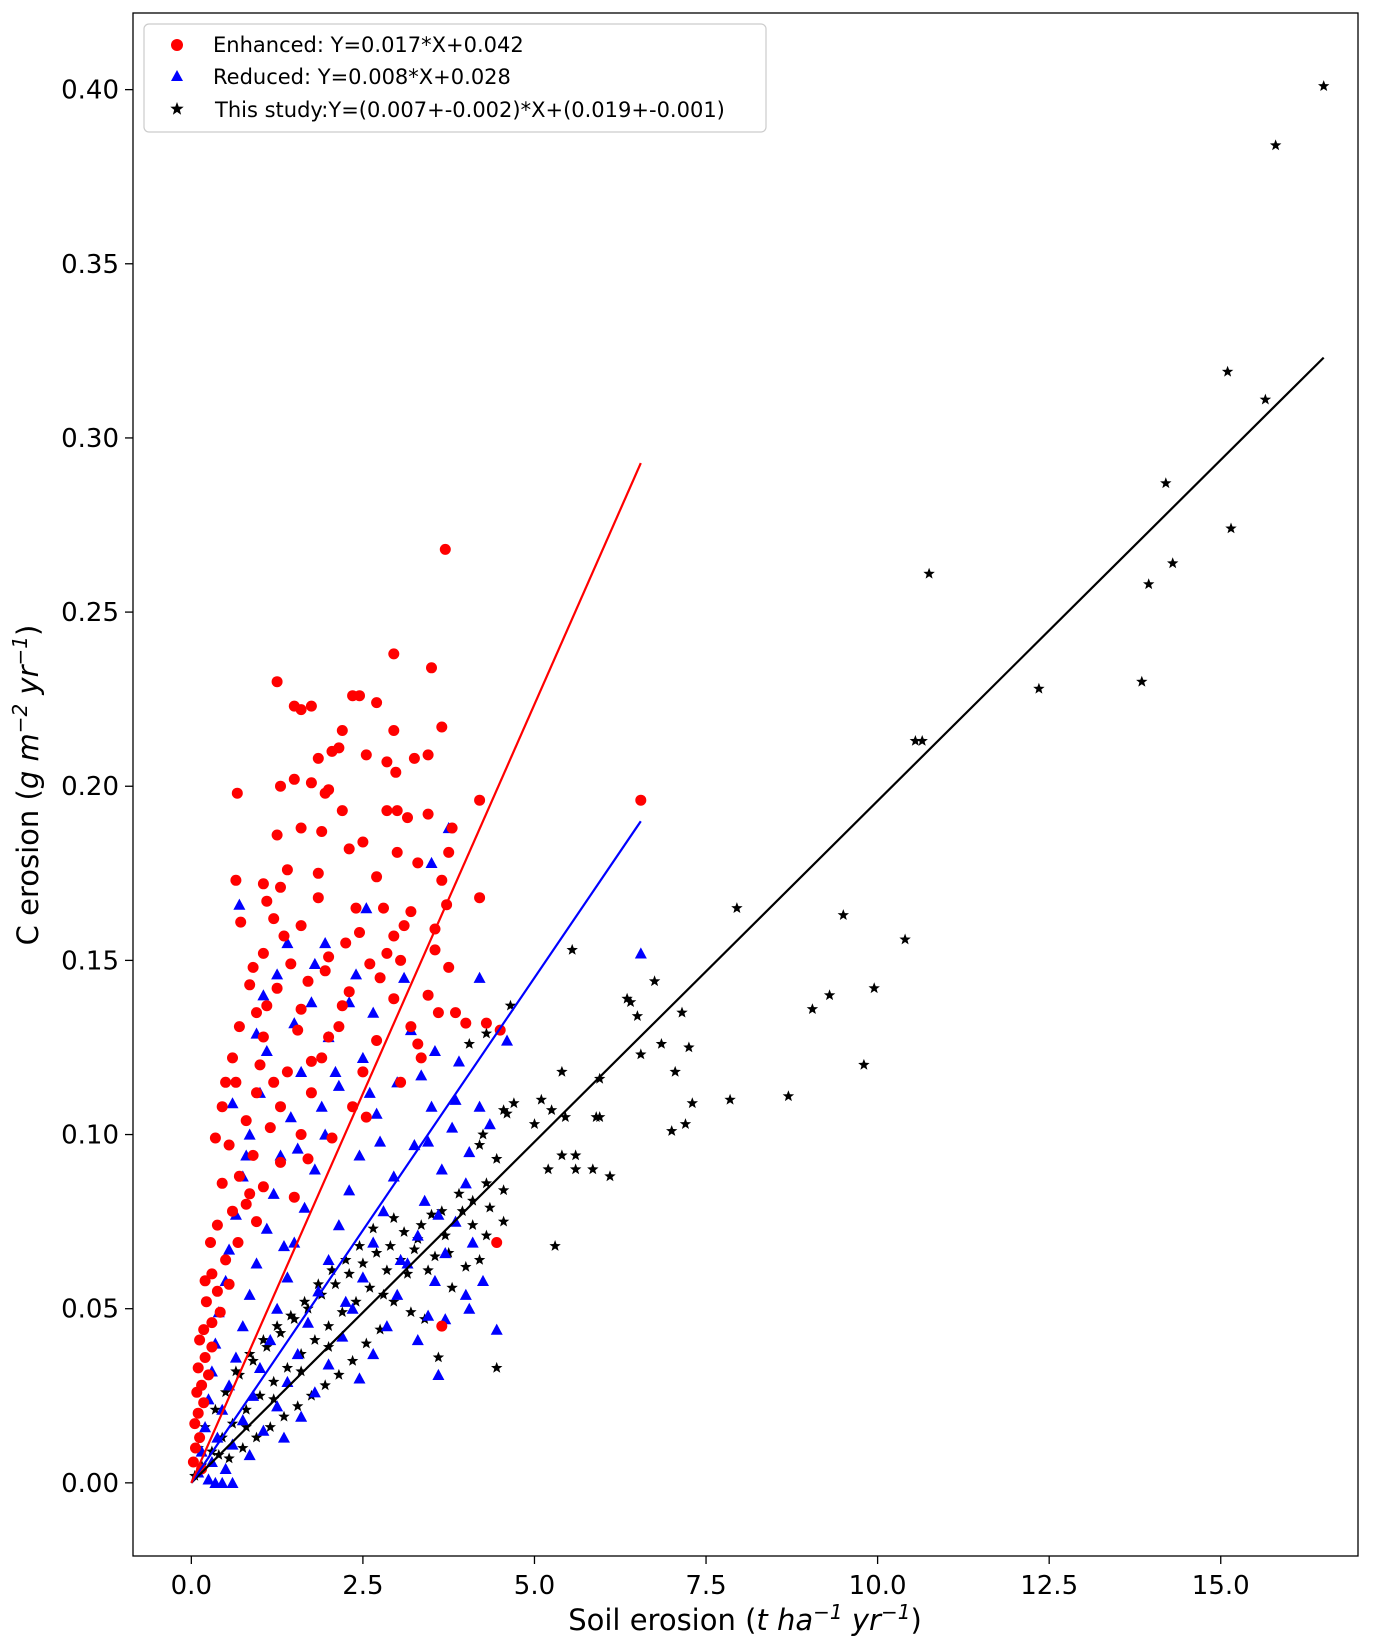 The width and height of the screenshot is (1397, 1644). What do you see at coordinates (362, 1586) in the screenshot?
I see `x-tick-label: 2.5` at bounding box center [362, 1586].